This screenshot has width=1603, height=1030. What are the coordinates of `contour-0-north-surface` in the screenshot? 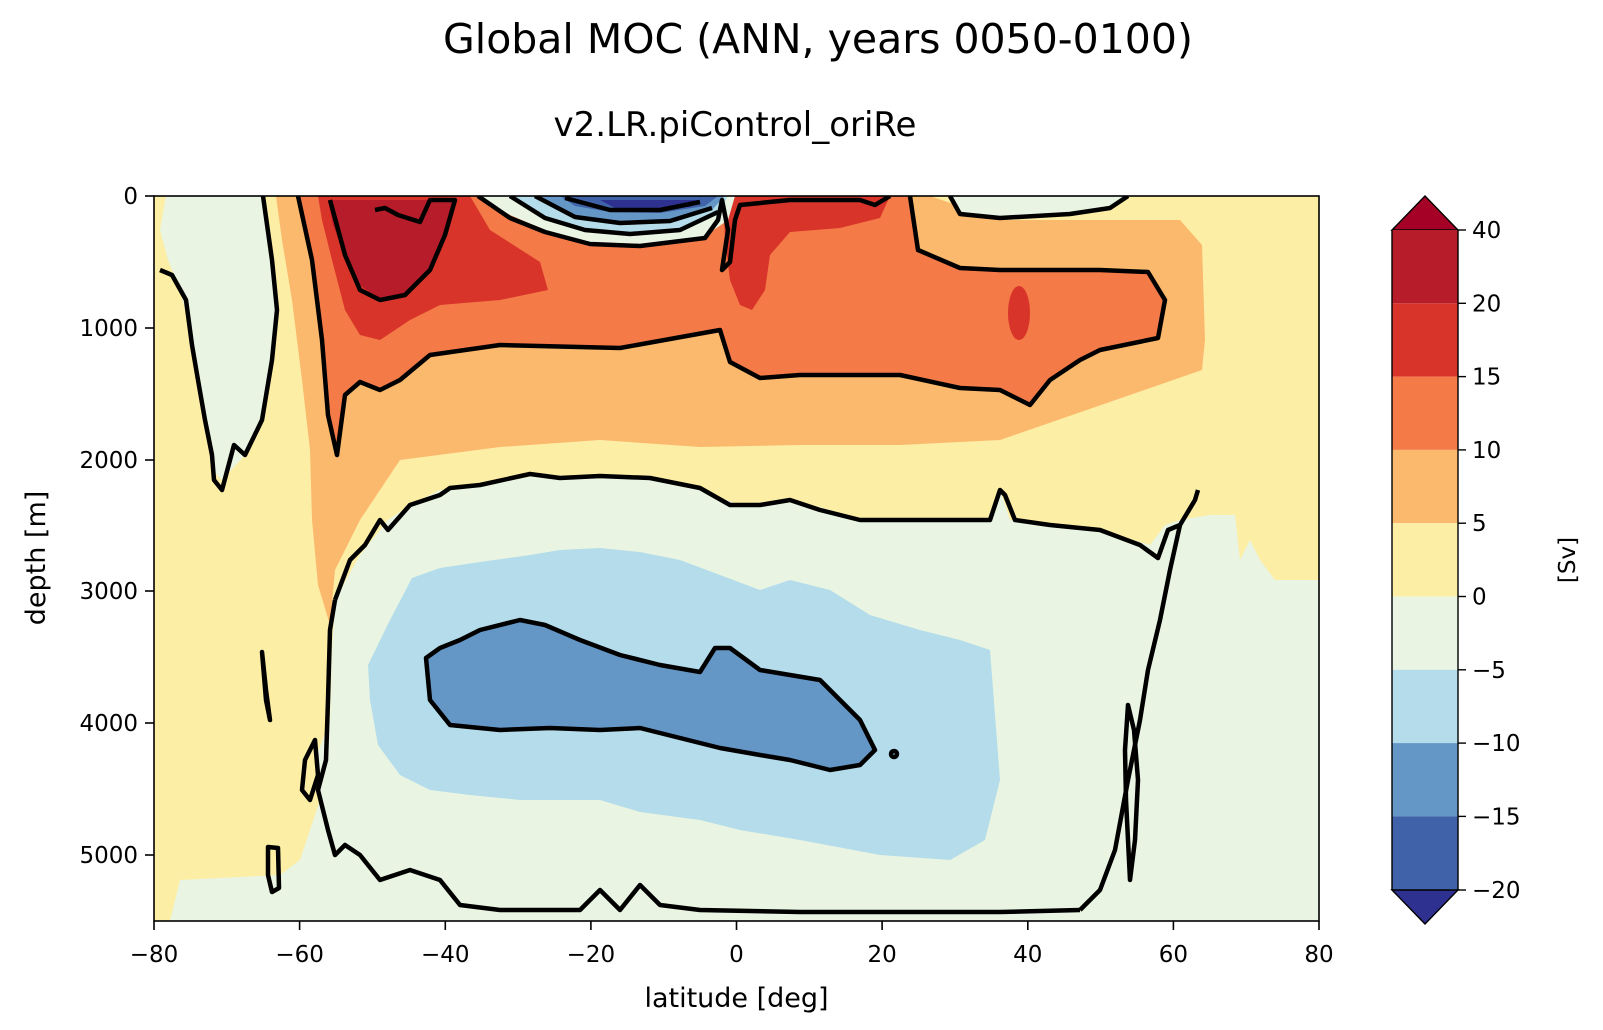 It's located at (1039, 208).